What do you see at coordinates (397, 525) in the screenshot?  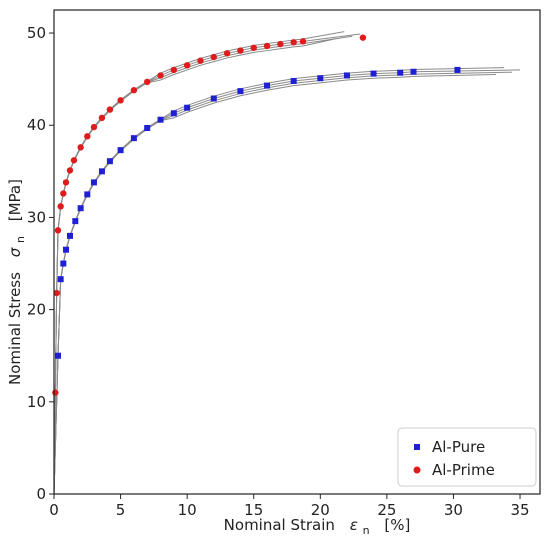 I see `x-axis-label-unit: [%]` at bounding box center [397, 525].